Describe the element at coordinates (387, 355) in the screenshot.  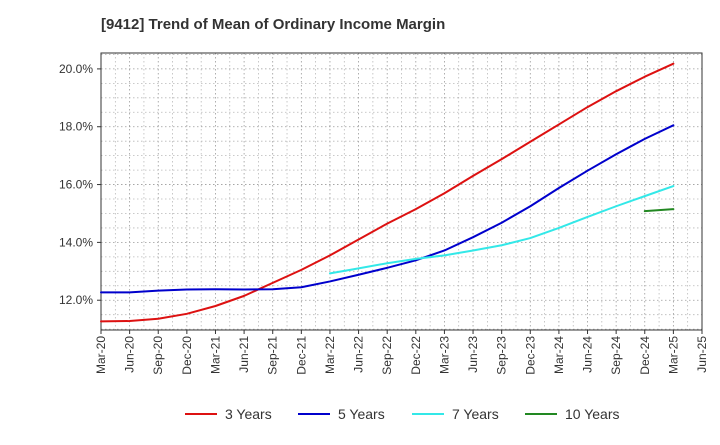
I see `x-tick-label: Sep-22` at that location.